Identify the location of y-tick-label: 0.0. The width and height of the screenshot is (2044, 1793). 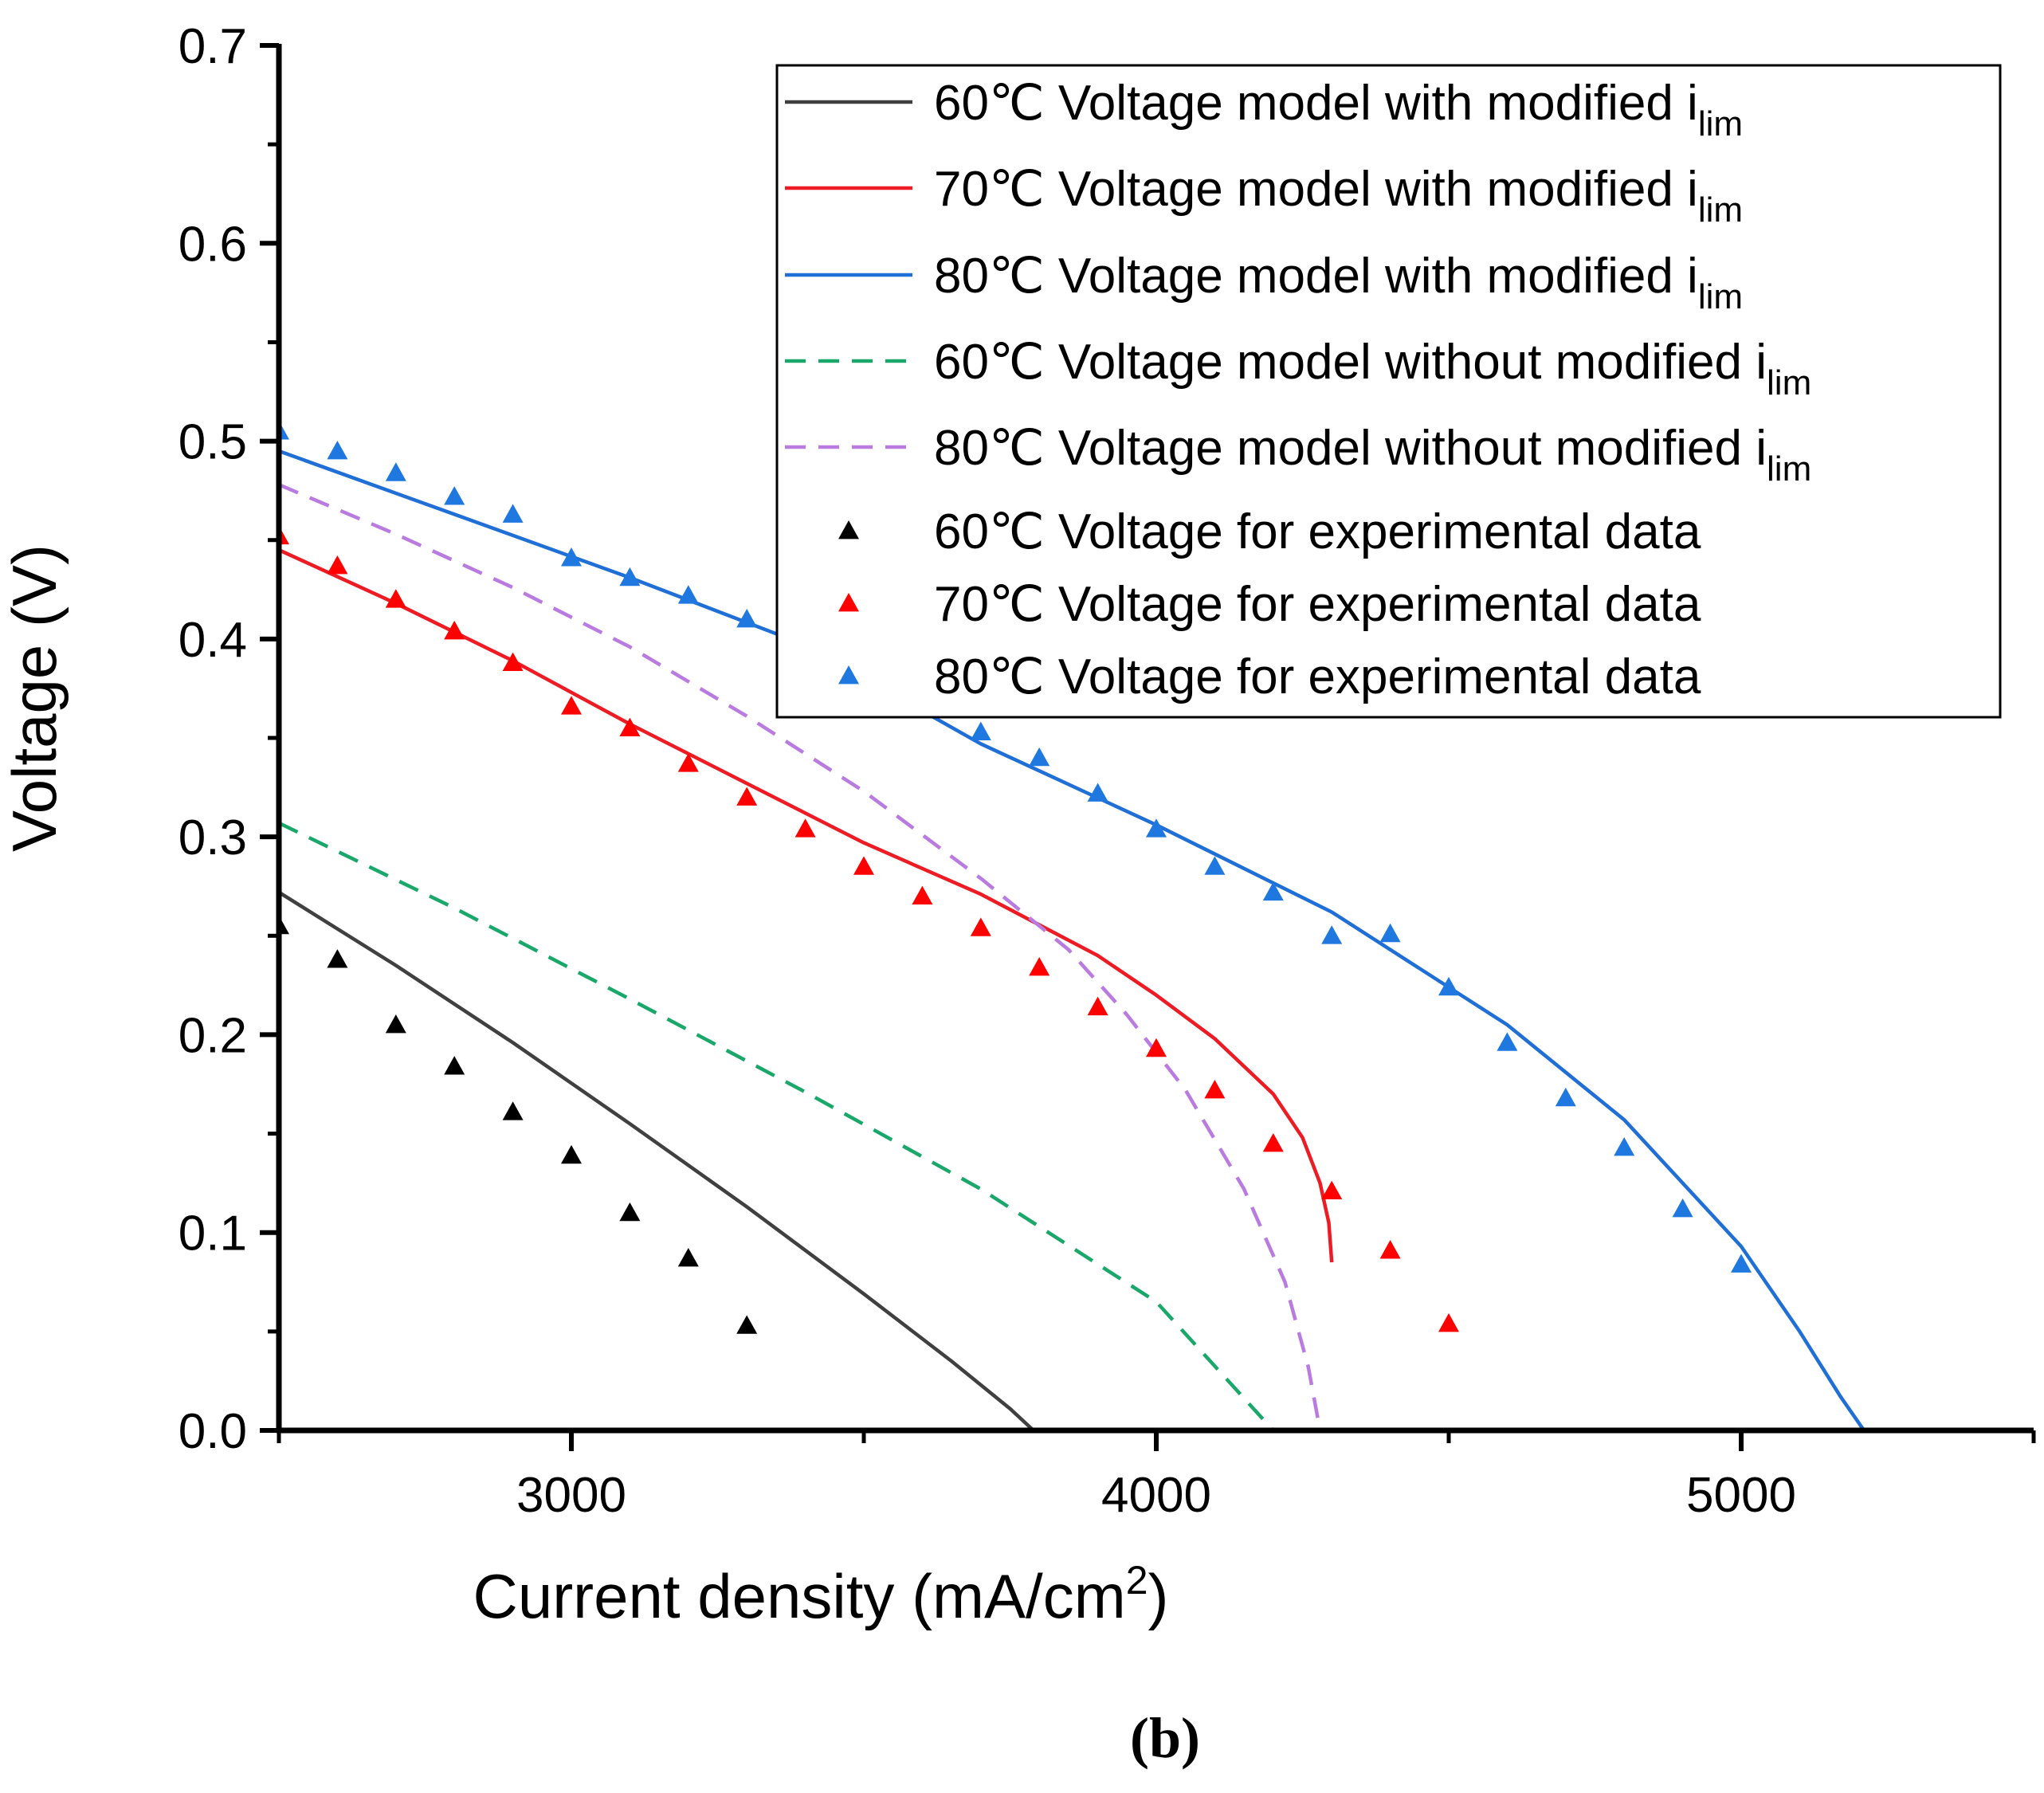
(213, 1432).